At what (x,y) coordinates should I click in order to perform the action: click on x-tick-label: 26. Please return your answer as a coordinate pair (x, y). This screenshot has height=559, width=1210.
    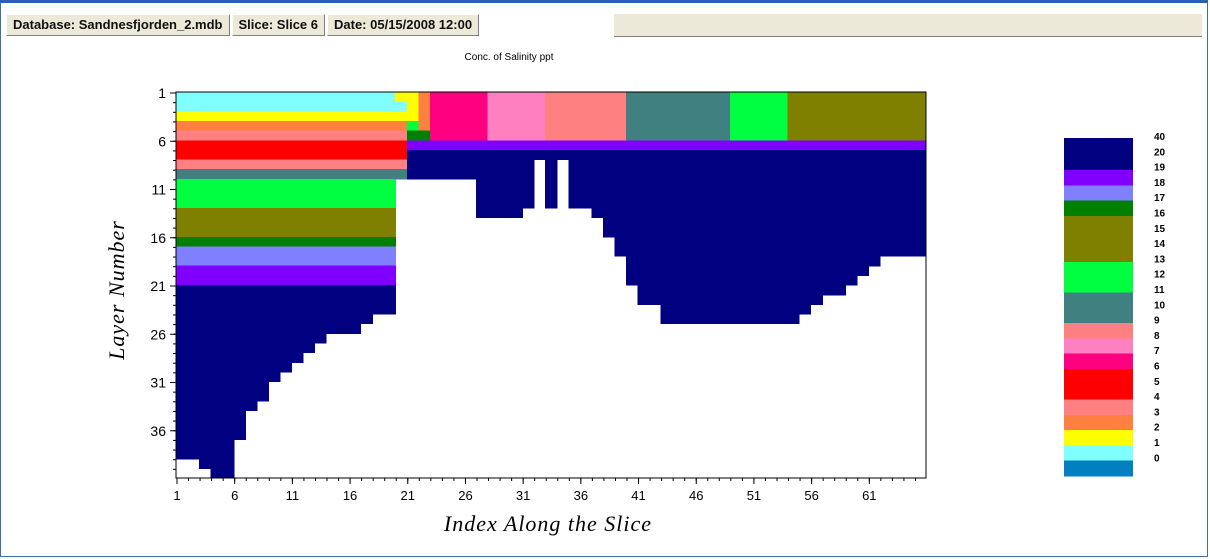
    Looking at the image, I should click on (465, 495).